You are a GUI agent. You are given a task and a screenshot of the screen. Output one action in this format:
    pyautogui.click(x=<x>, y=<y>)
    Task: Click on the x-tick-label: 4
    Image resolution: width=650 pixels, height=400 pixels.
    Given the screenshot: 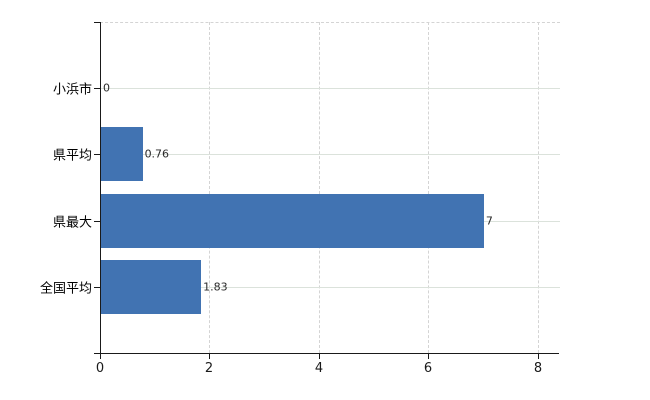 What is the action you would take?
    pyautogui.click(x=319, y=368)
    